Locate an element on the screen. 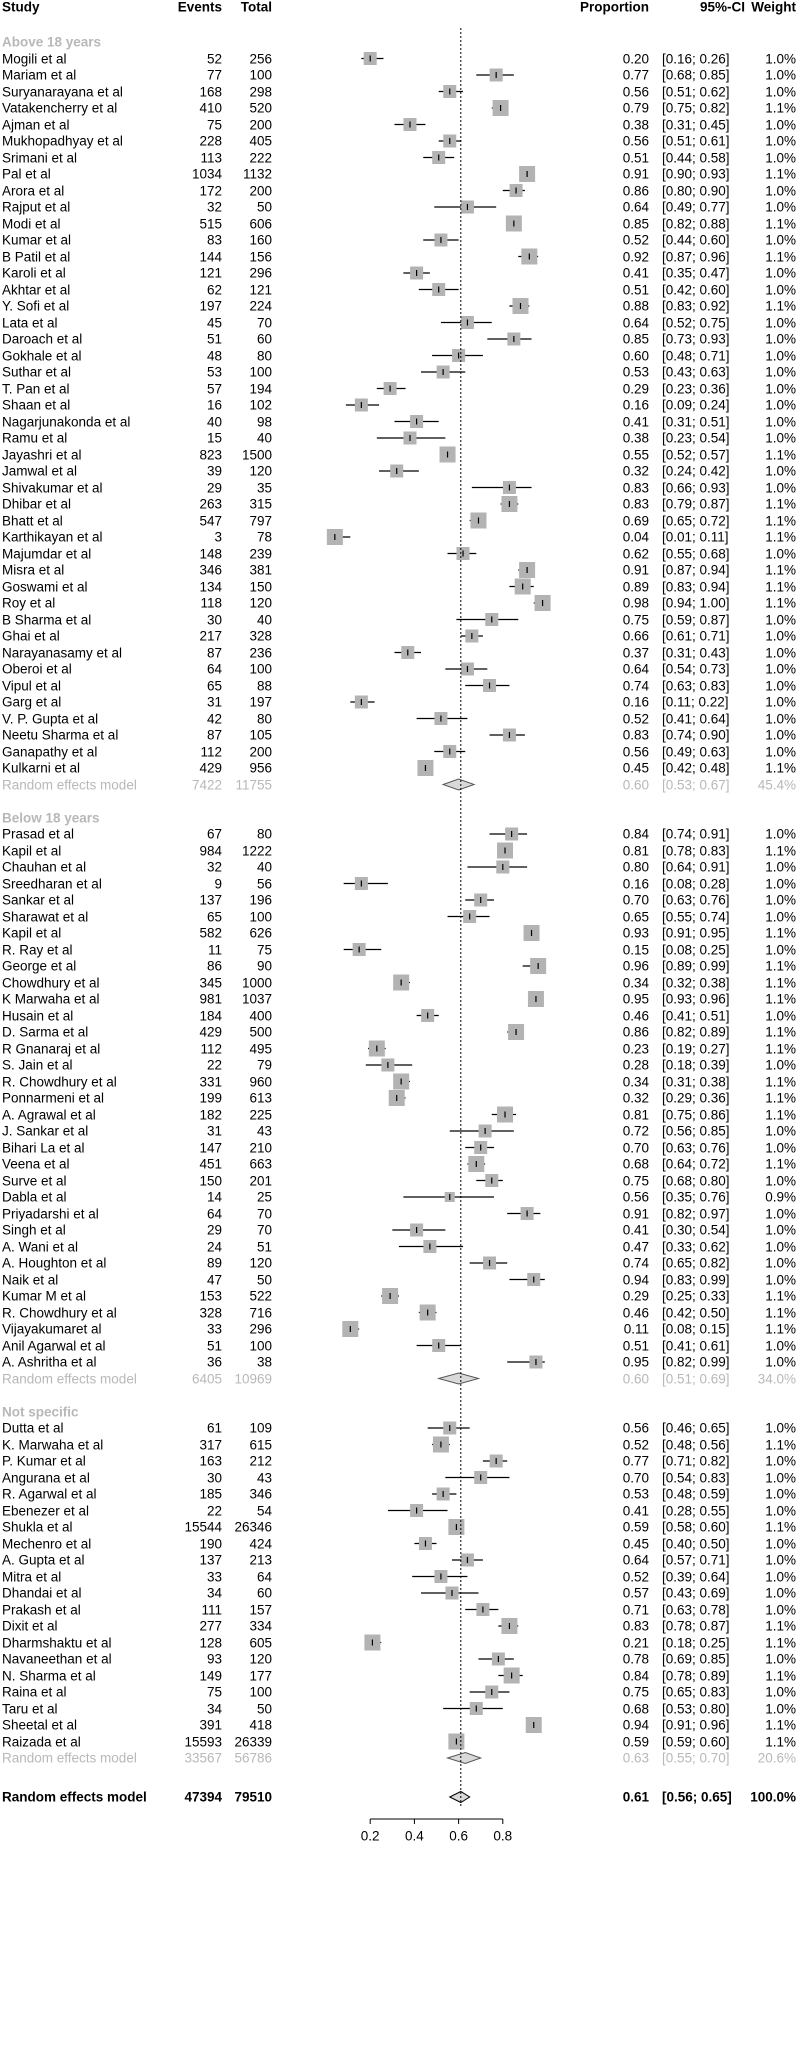  study-events: 40 is located at coordinates (214, 421).